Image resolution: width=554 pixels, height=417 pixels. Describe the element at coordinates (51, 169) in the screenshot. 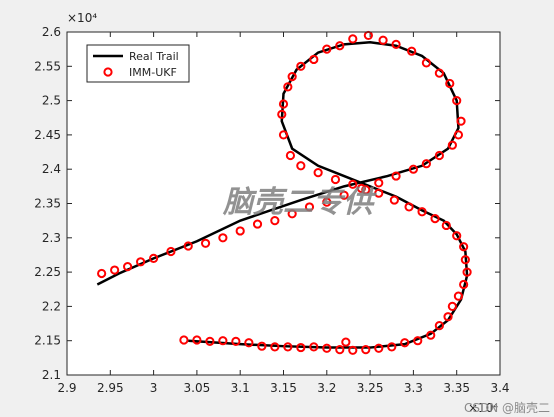

I see `y-tick-label: 2.4` at that location.